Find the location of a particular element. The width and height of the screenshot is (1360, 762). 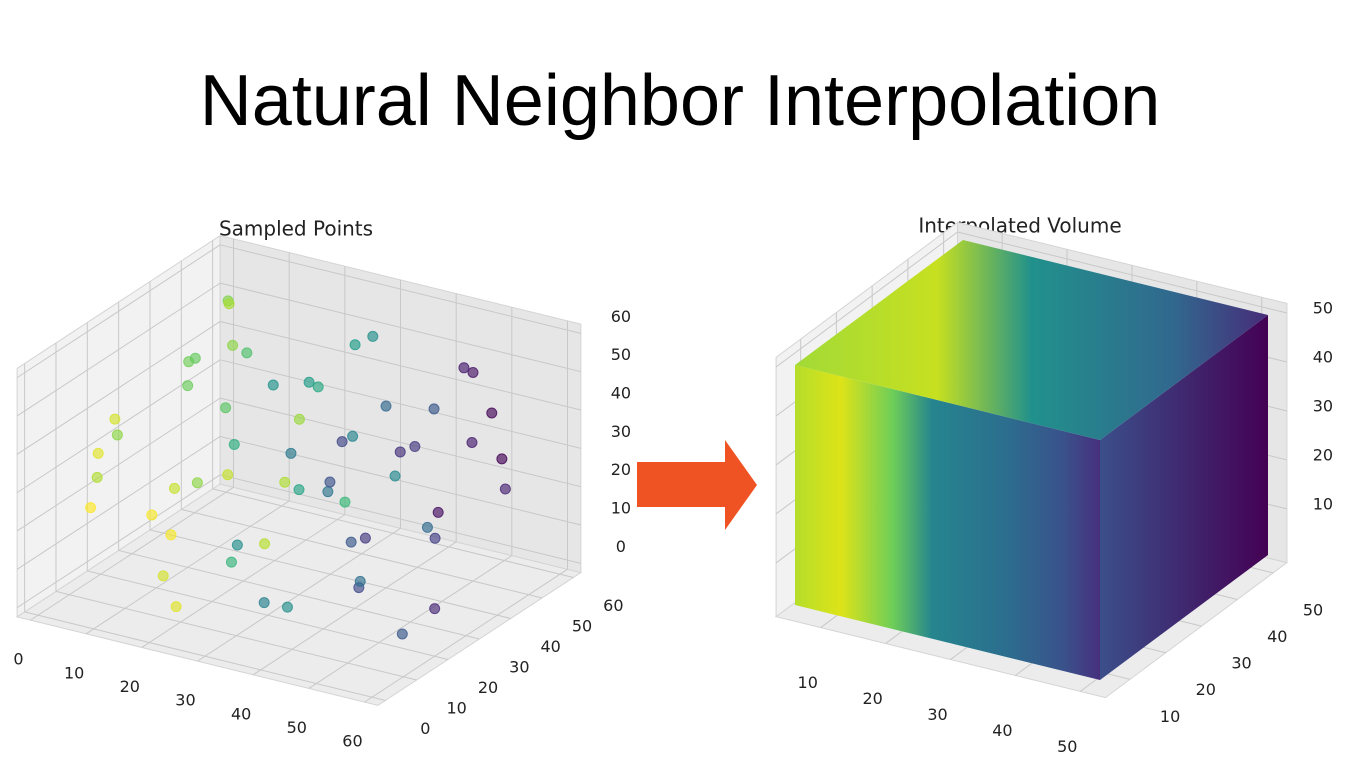

volume-front is located at coordinates (947, 522).